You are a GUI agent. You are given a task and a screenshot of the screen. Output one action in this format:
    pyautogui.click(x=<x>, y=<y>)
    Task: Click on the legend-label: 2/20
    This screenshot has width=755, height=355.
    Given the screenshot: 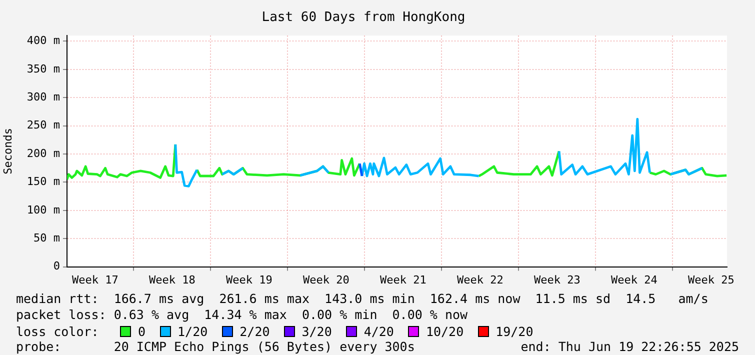 What is the action you would take?
    pyautogui.click(x=255, y=331)
    